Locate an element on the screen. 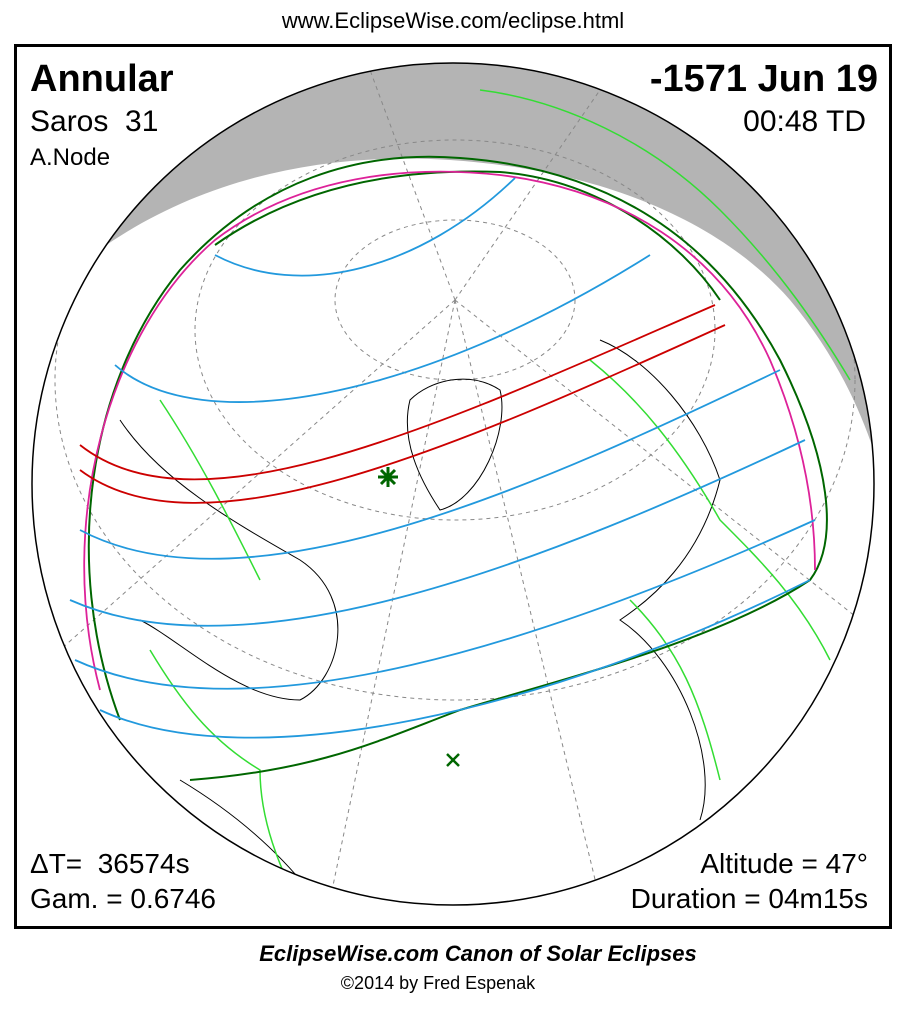 The width and height of the screenshot is (908, 1009). eclipse-date: -1571 Jun 19 is located at coordinates (764, 79).